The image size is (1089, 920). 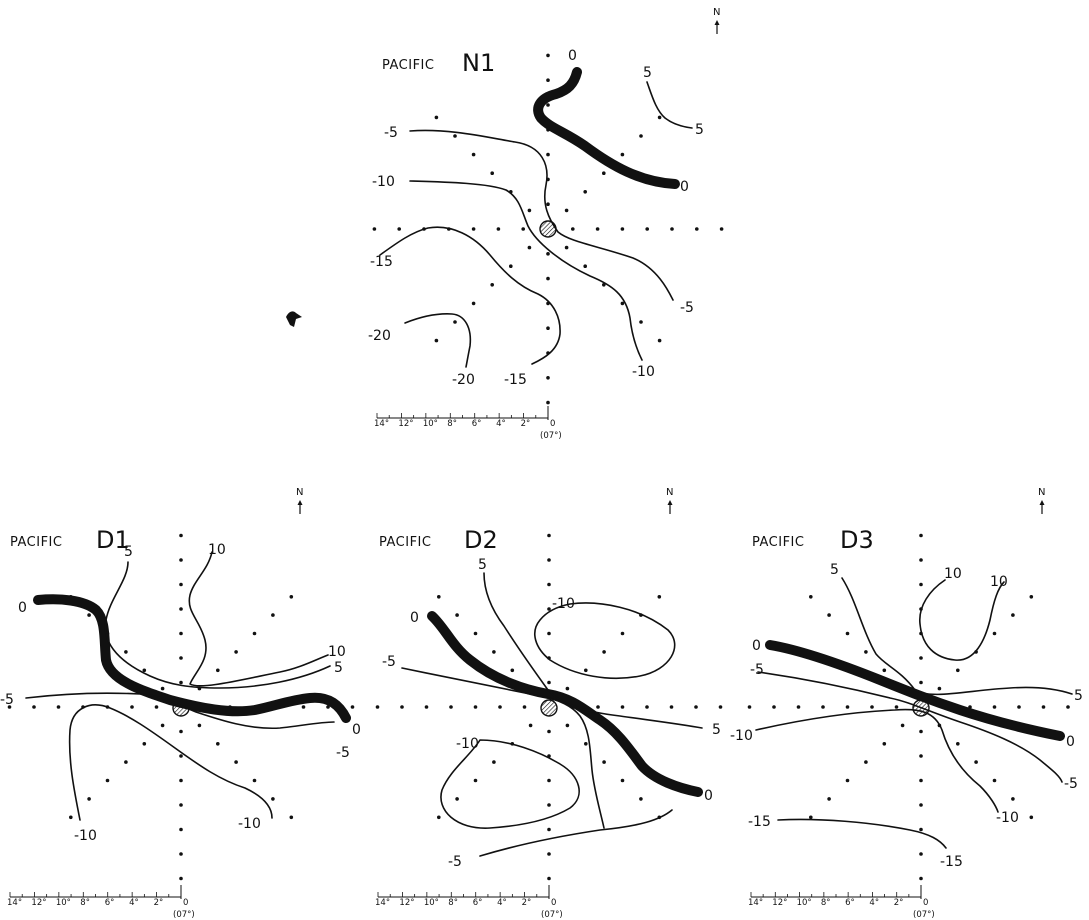 What do you see at coordinates (408, 65) in the screenshot?
I see `panel-region-label: PACIFIC` at bounding box center [408, 65].